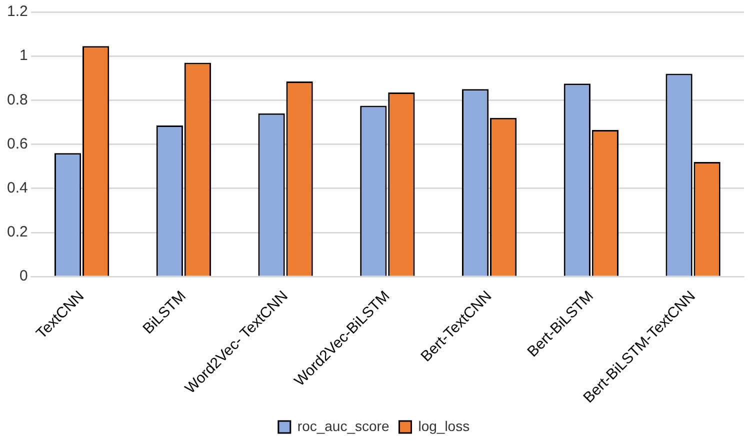 This screenshot has height=448, width=754. Describe the element at coordinates (17, 11) in the screenshot. I see `y-tick-label: 1.2` at that location.